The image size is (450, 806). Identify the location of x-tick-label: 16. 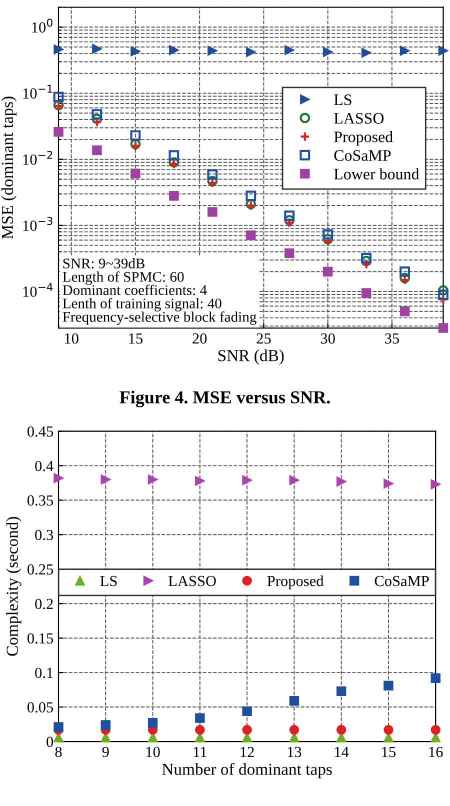
(436, 752).